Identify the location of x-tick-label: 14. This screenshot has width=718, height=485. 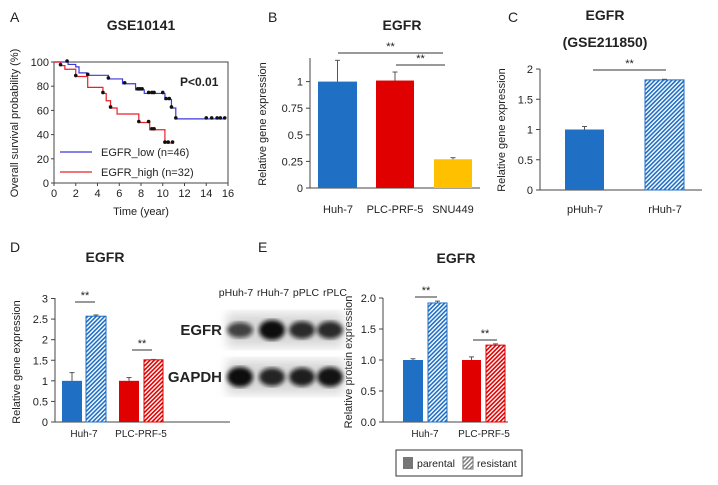
(206, 194).